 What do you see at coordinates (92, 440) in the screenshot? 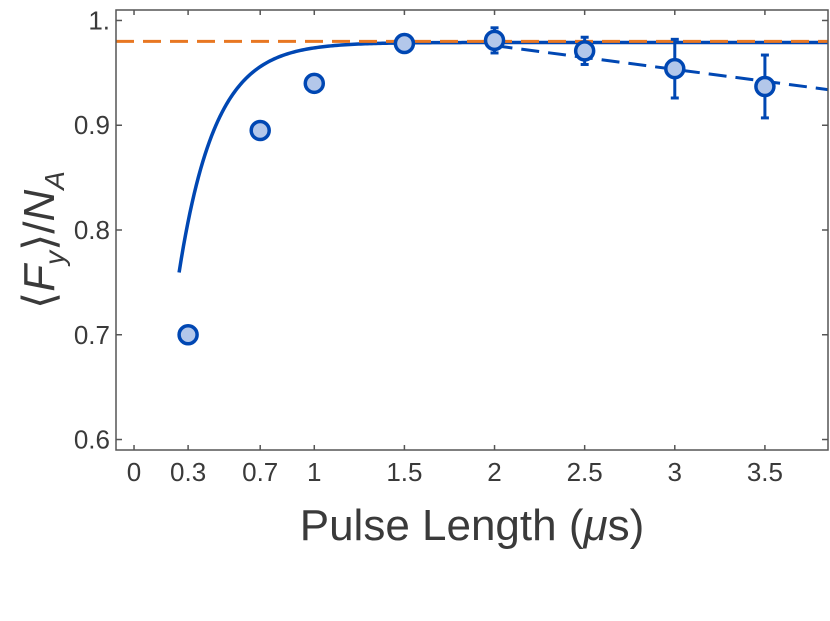
I see `y-tick-label: 0.6` at bounding box center [92, 440].